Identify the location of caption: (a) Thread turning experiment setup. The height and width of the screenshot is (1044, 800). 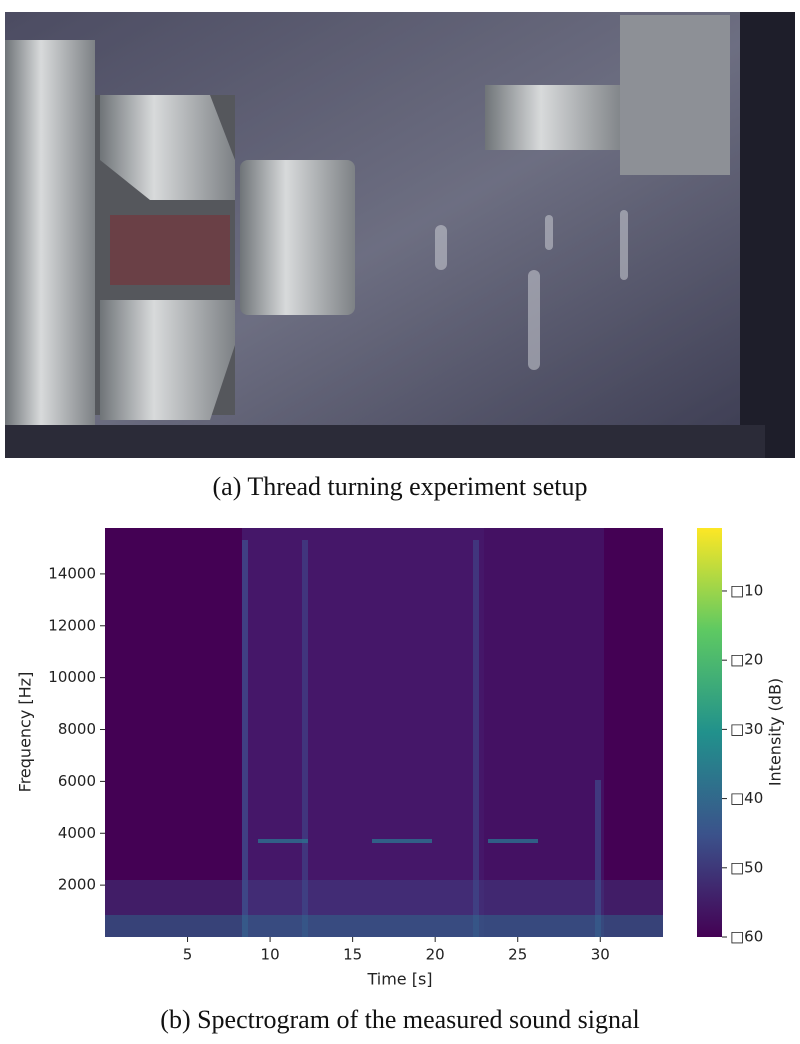
(400, 486).